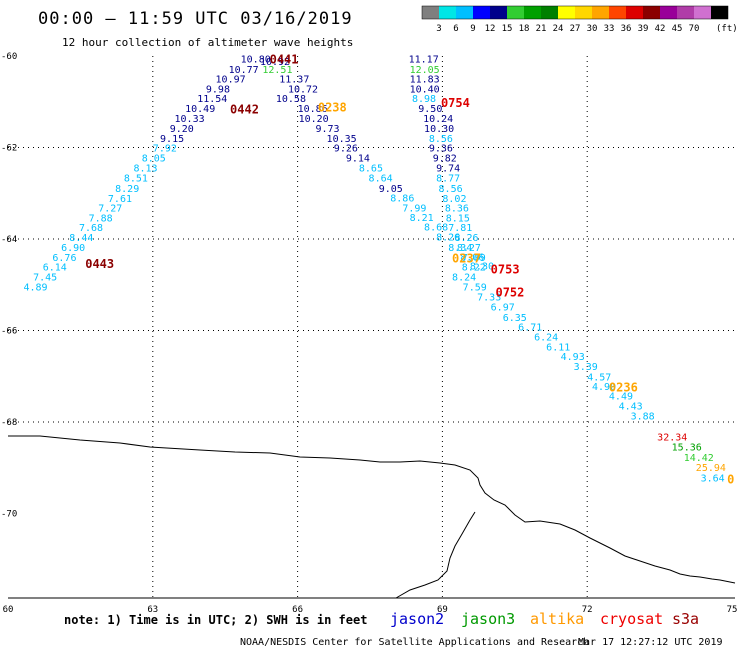  I want to click on wave-height-value: 12.51, so click(277, 70).